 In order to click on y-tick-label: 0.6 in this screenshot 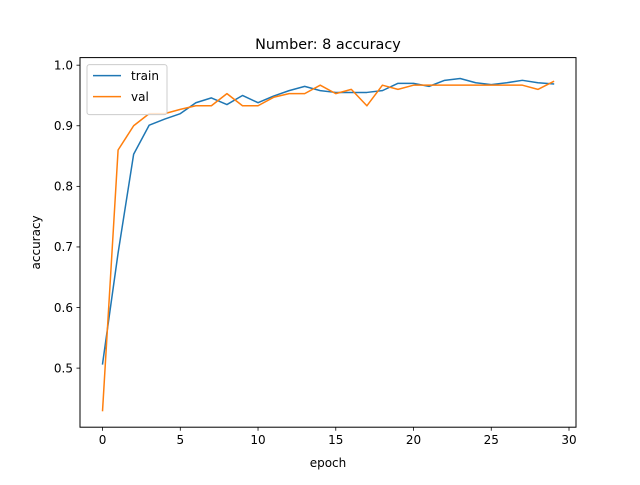, I will do `click(63, 308)`.